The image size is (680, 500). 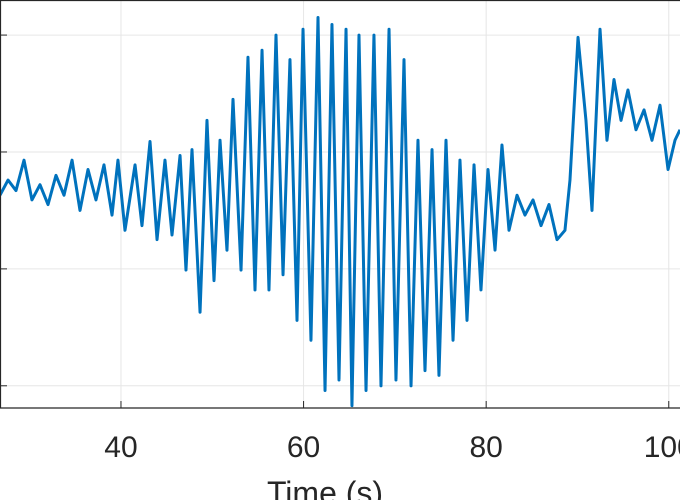 What do you see at coordinates (325, 487) in the screenshot?
I see `x-axis-label: Time (s)` at bounding box center [325, 487].